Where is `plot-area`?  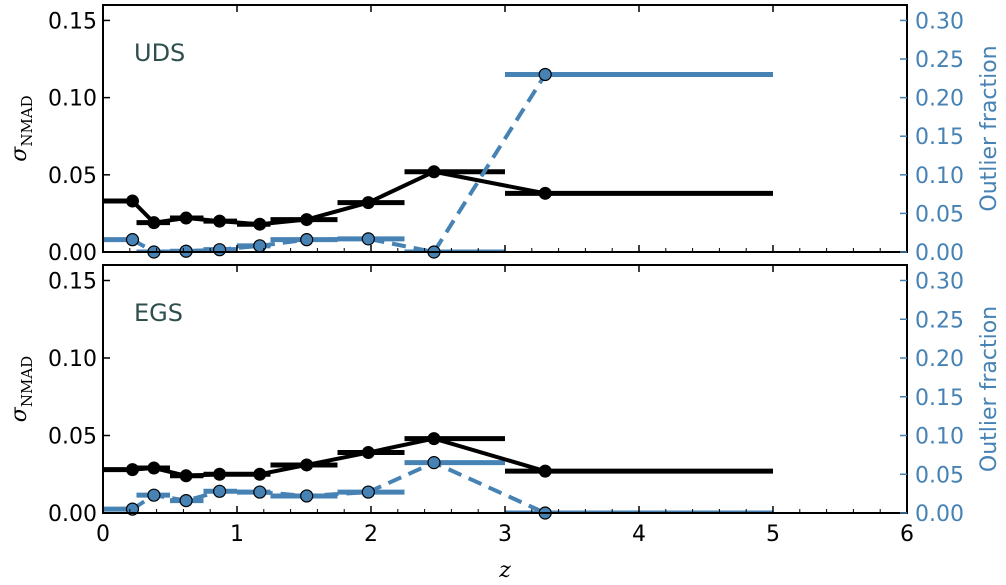 plot-area is located at coordinates (438, 474).